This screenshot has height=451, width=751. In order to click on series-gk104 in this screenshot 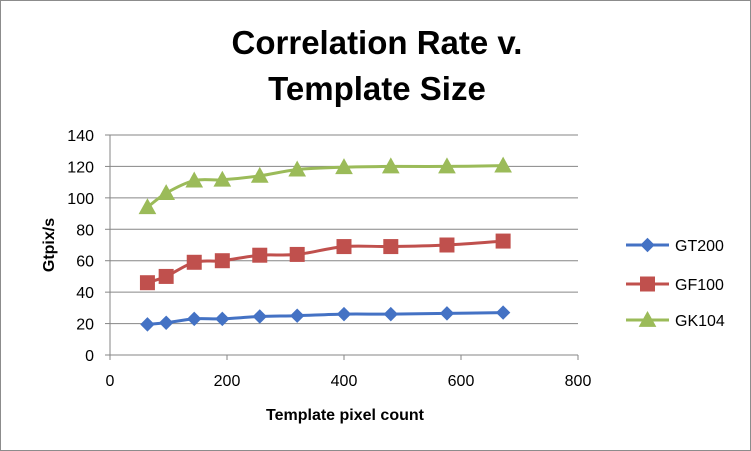, I will do `click(325, 185)`.